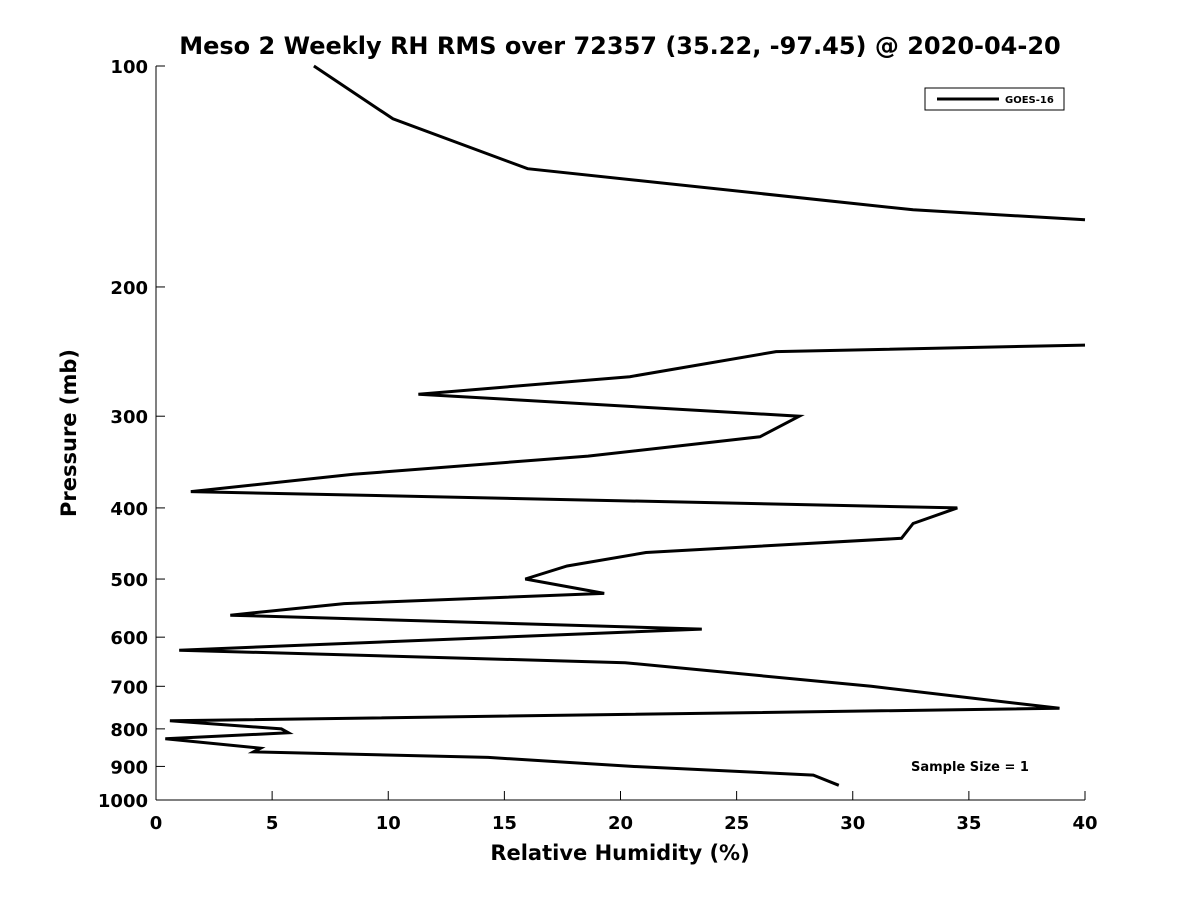 This screenshot has height=900, width=1200. What do you see at coordinates (620, 823) in the screenshot?
I see `x-tick-label: 20` at bounding box center [620, 823].